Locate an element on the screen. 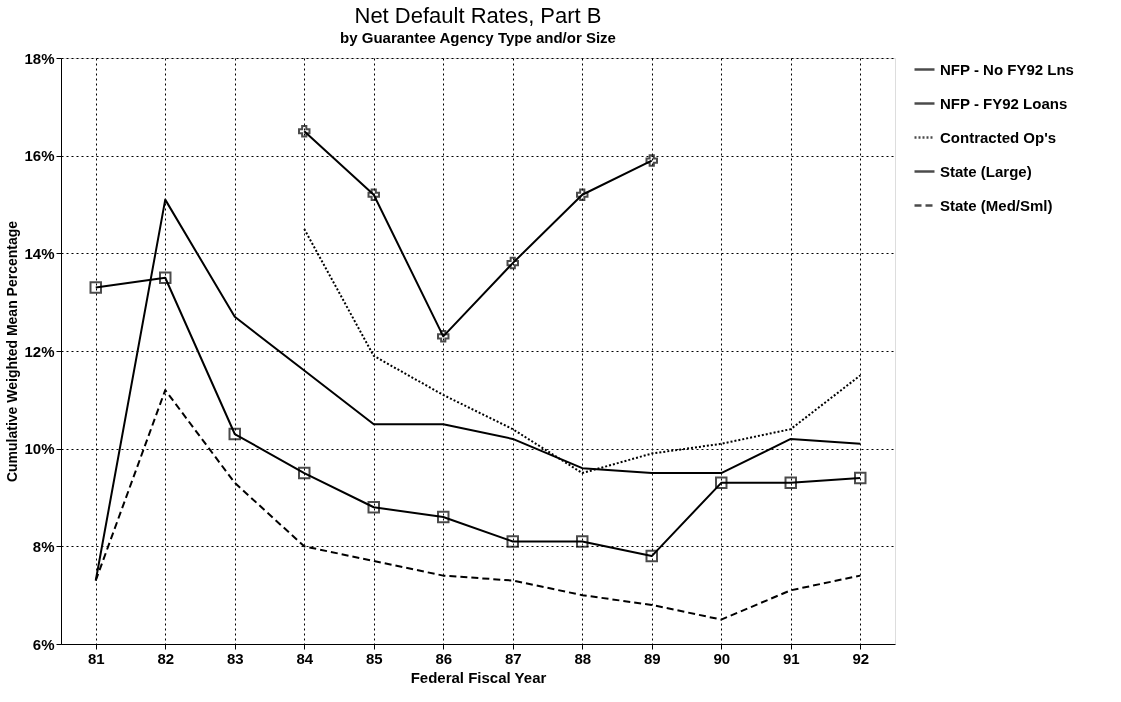 This screenshot has height=702, width=1121. legend-label: NFP - FY92 Loans is located at coordinates (1004, 103).